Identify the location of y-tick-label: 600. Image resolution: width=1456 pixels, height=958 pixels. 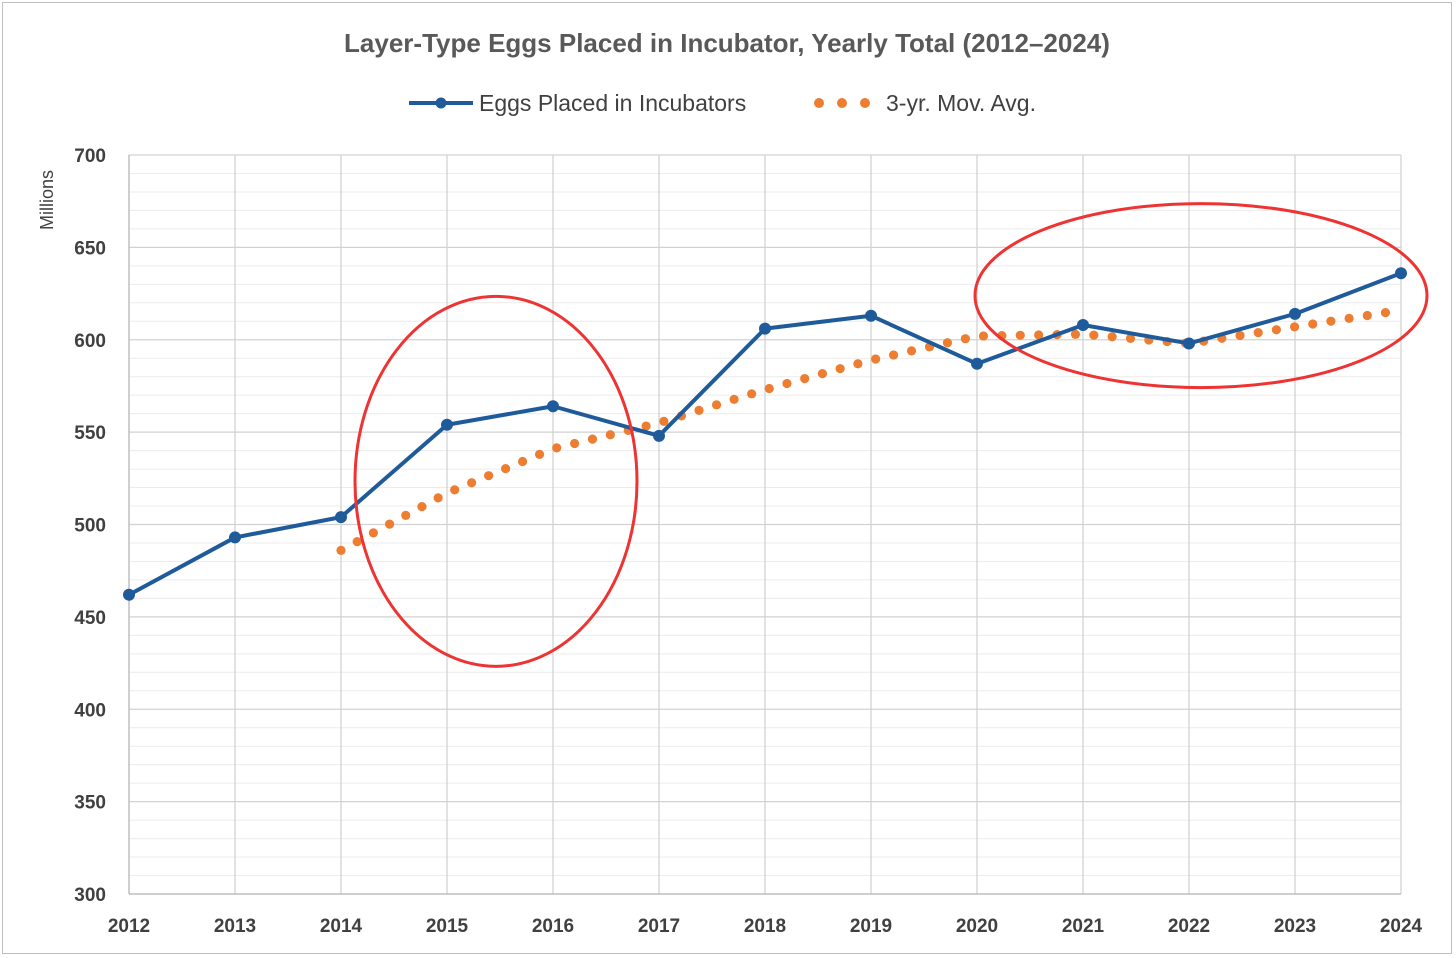
(90, 341).